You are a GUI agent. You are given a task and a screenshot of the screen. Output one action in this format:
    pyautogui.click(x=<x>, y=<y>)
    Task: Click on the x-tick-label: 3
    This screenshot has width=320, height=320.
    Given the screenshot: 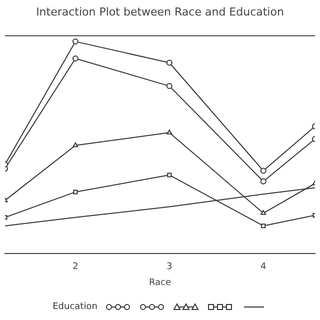 What is the action you would take?
    pyautogui.click(x=169, y=267)
    